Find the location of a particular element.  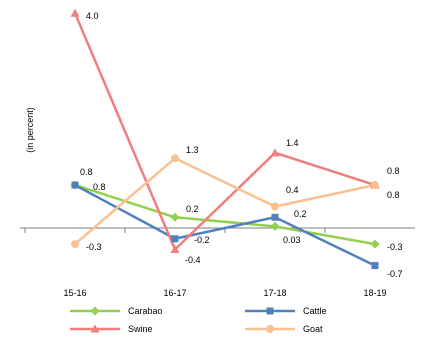

data-label: 0.4 is located at coordinates (292, 190).